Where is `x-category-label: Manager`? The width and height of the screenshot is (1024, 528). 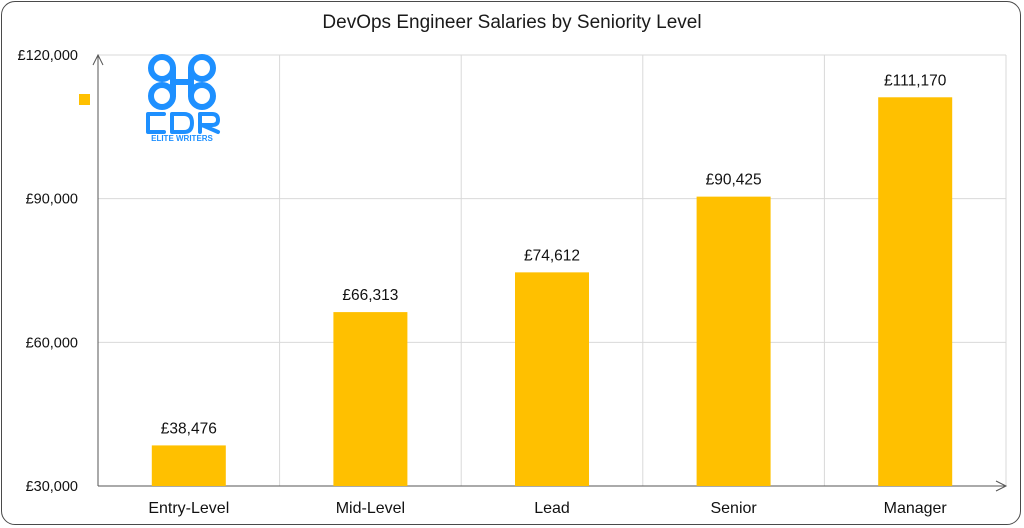
x-category-label: Manager is located at coordinates (916, 508).